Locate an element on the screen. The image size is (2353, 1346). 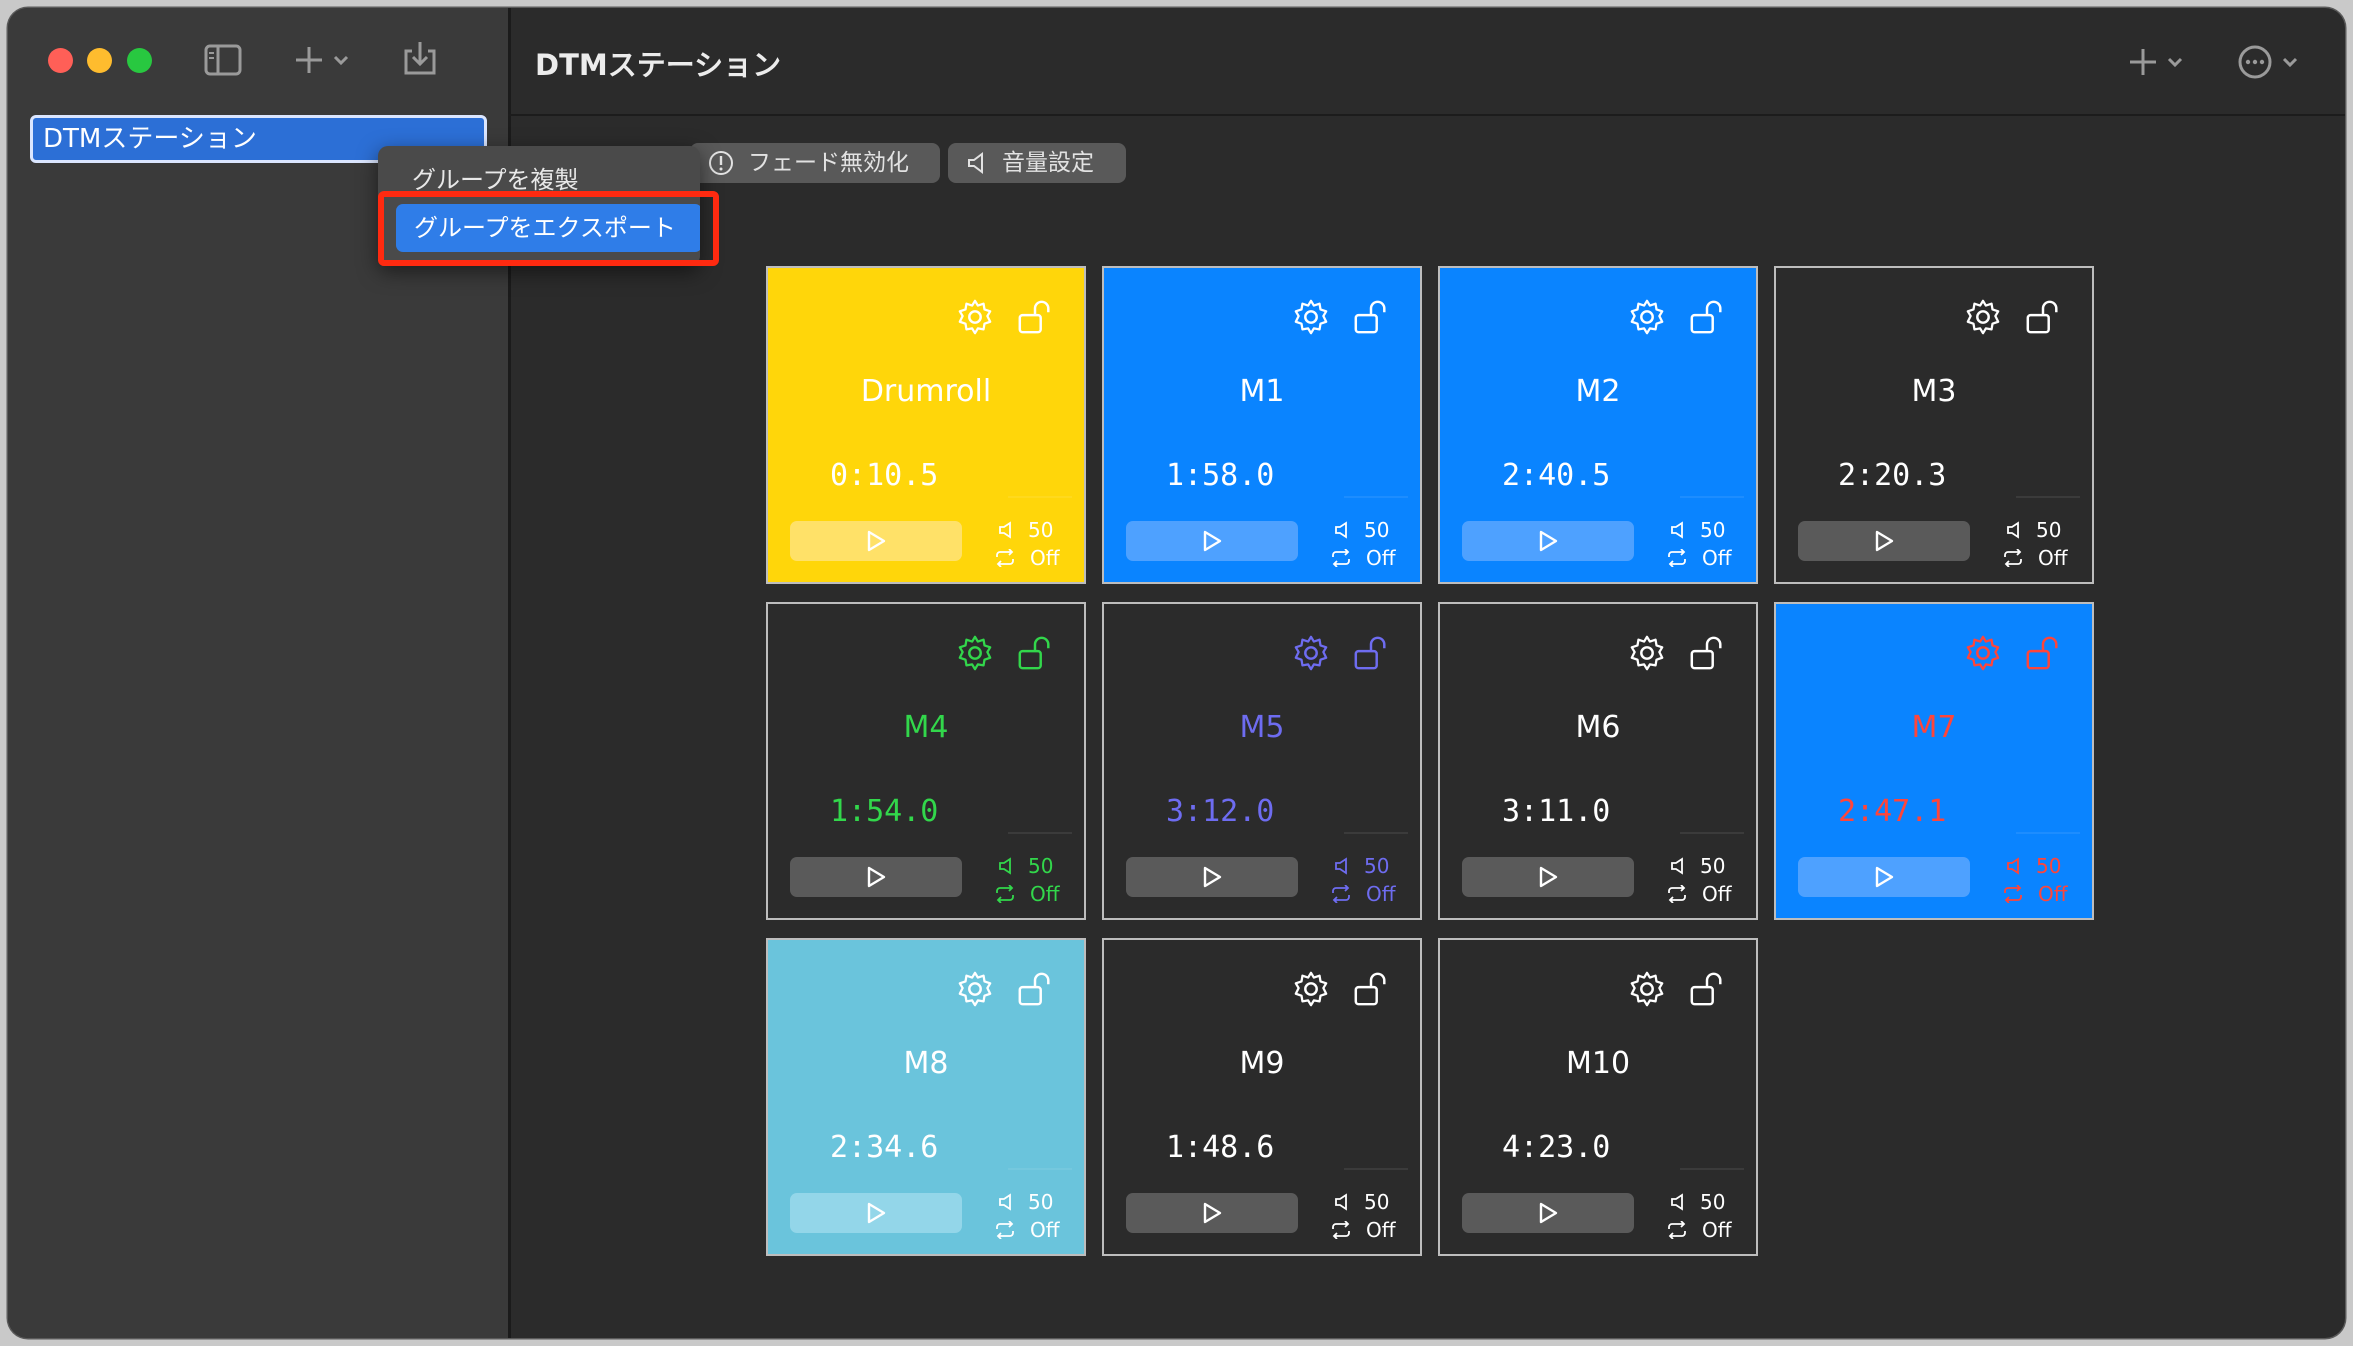
track-name: M1 is located at coordinates (1262, 391).